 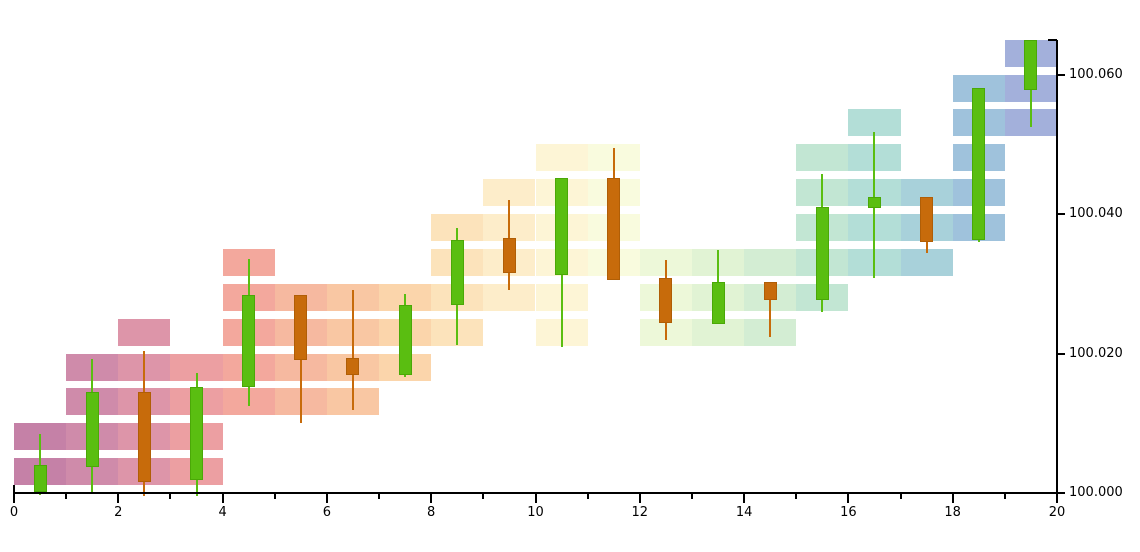 I want to click on x-tick-label: 18, so click(x=952, y=512).